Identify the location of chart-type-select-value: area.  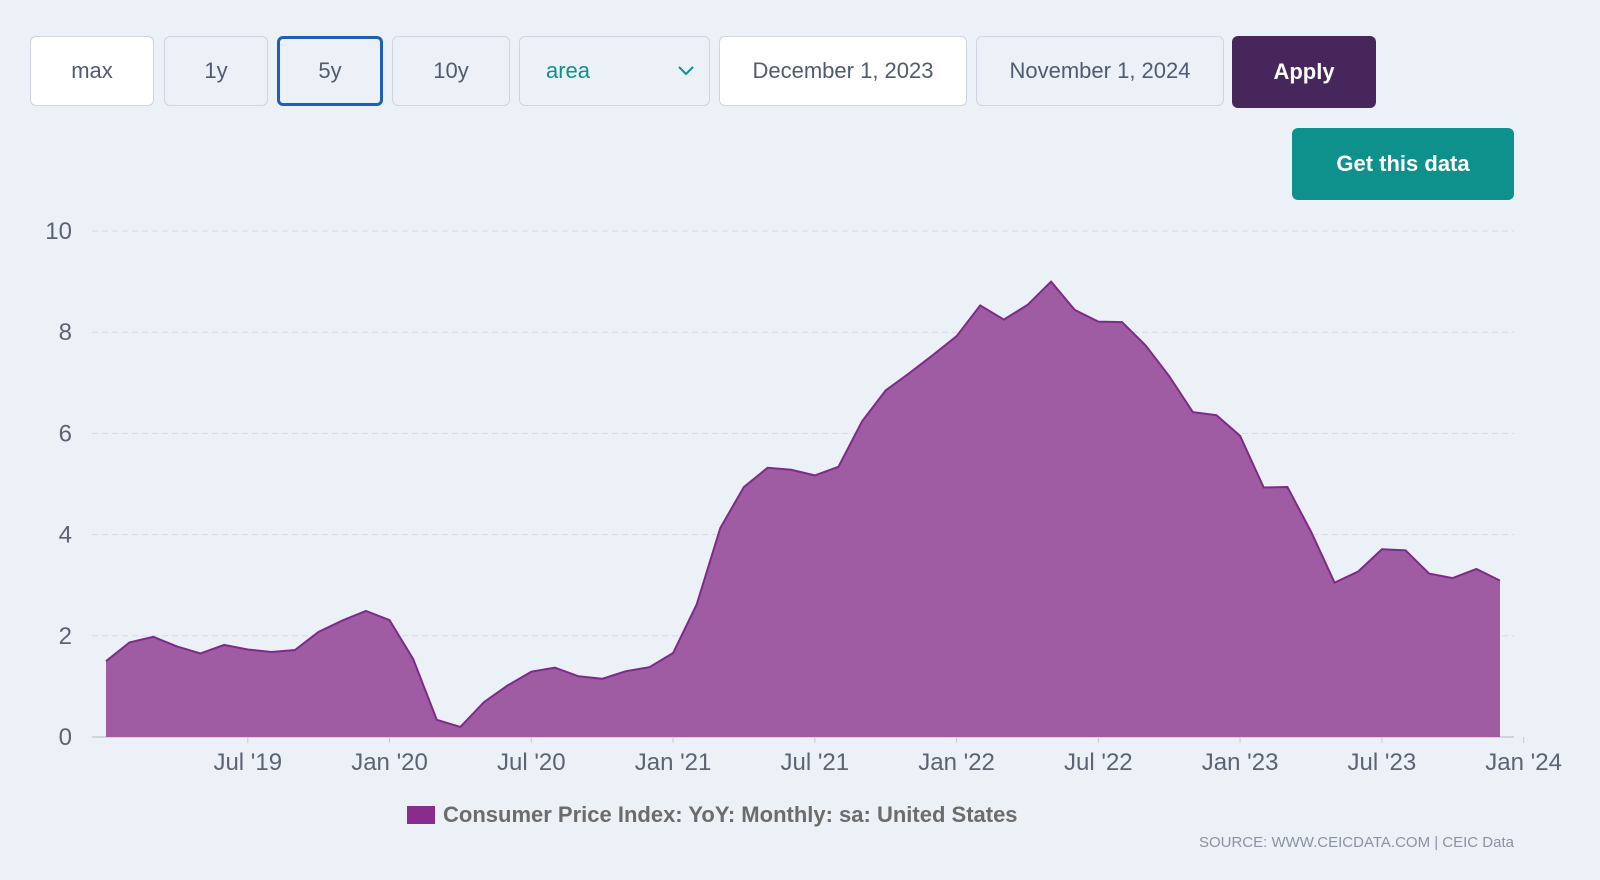
(568, 70).